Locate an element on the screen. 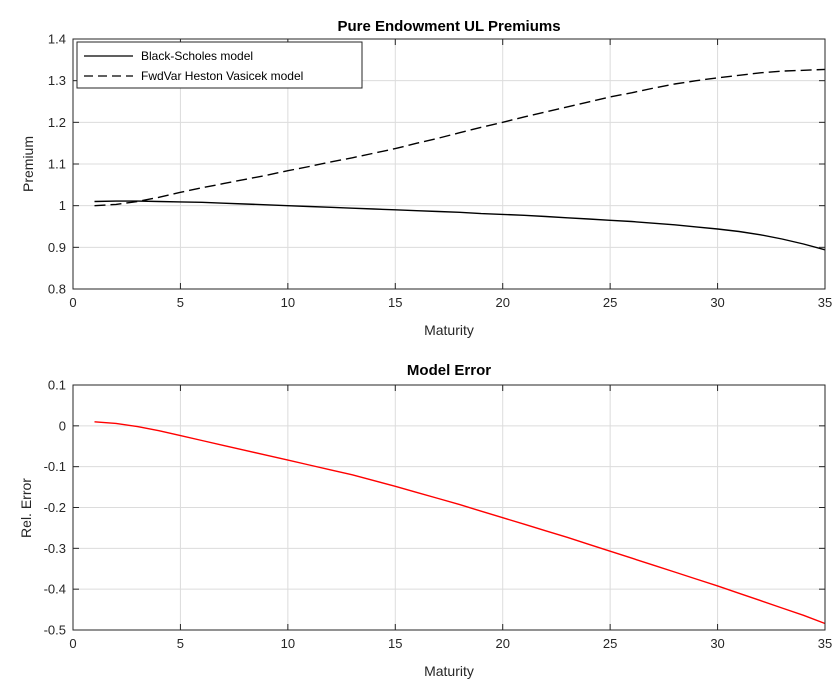 The width and height of the screenshot is (834, 688). y-tick-label: 0.1 is located at coordinates (57, 385).